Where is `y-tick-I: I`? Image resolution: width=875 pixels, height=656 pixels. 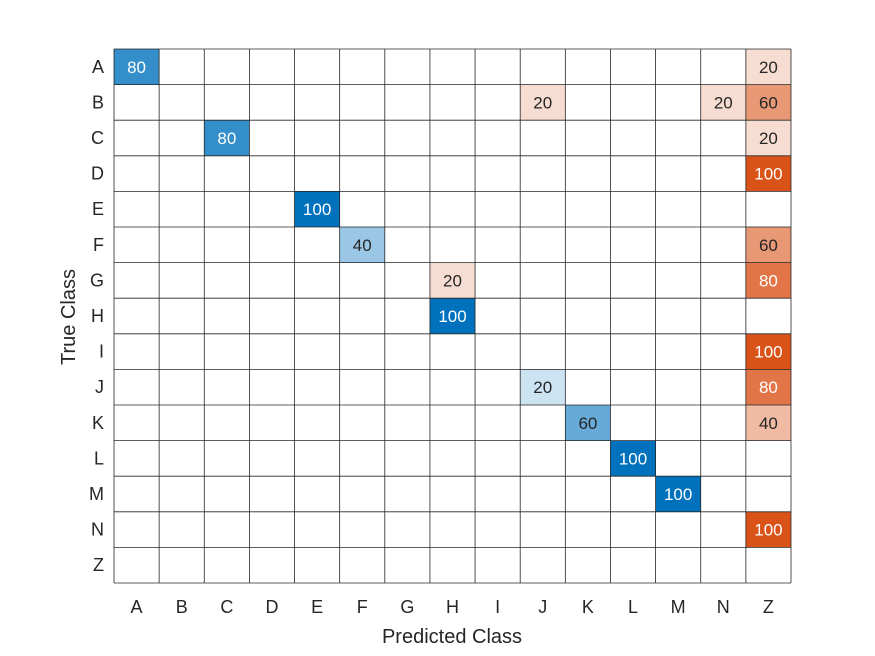 y-tick-I: I is located at coordinates (101, 352).